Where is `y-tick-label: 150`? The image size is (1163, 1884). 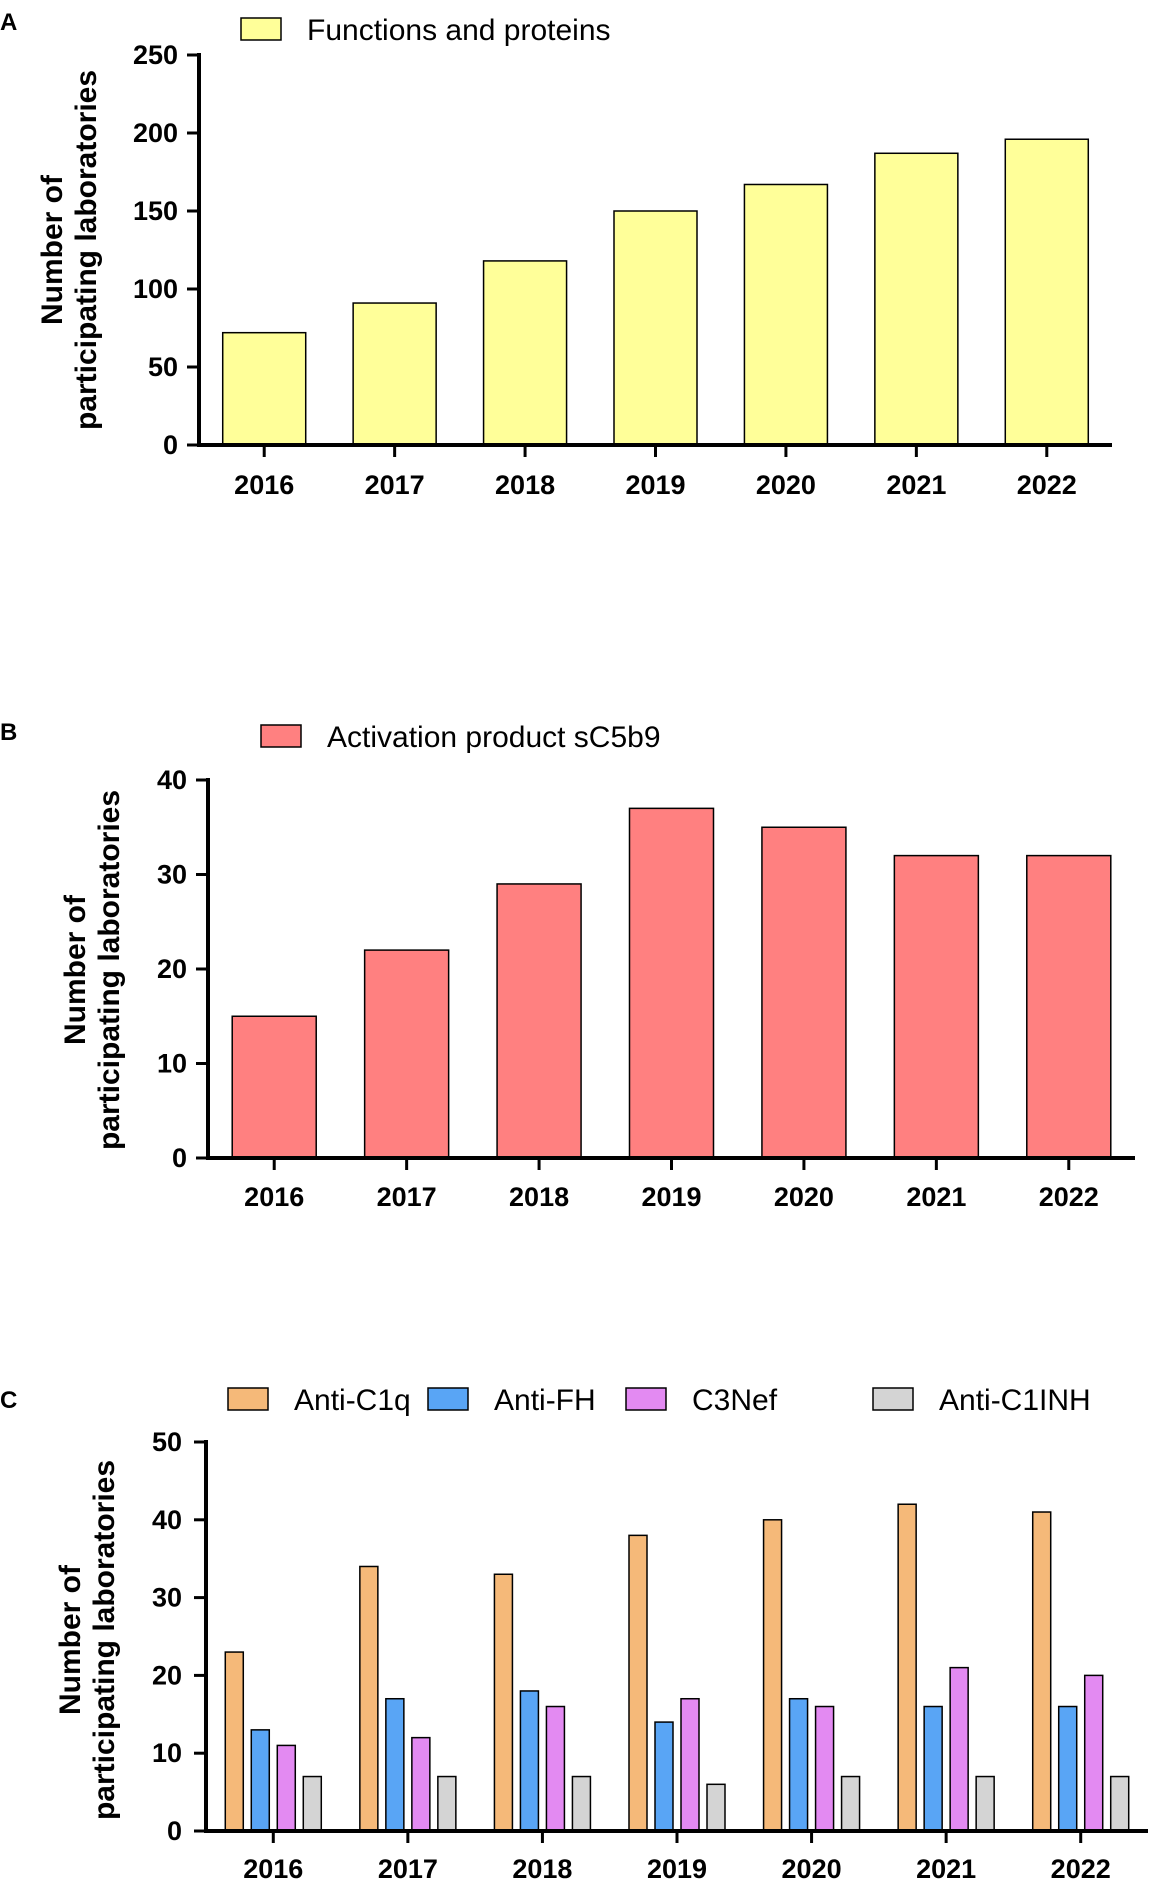
y-tick-label: 150 is located at coordinates (155, 211).